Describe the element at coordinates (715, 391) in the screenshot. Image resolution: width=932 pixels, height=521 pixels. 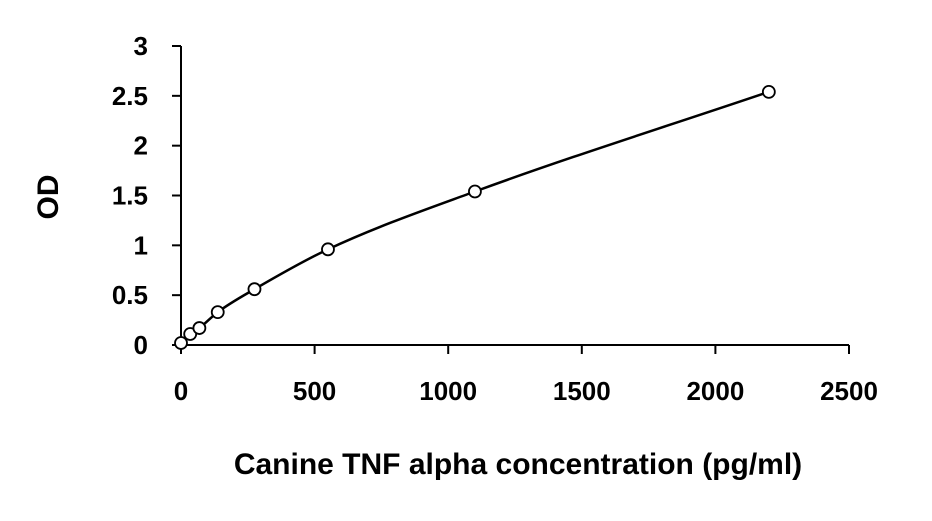
I see `x-tick-label-4: 2000` at that location.